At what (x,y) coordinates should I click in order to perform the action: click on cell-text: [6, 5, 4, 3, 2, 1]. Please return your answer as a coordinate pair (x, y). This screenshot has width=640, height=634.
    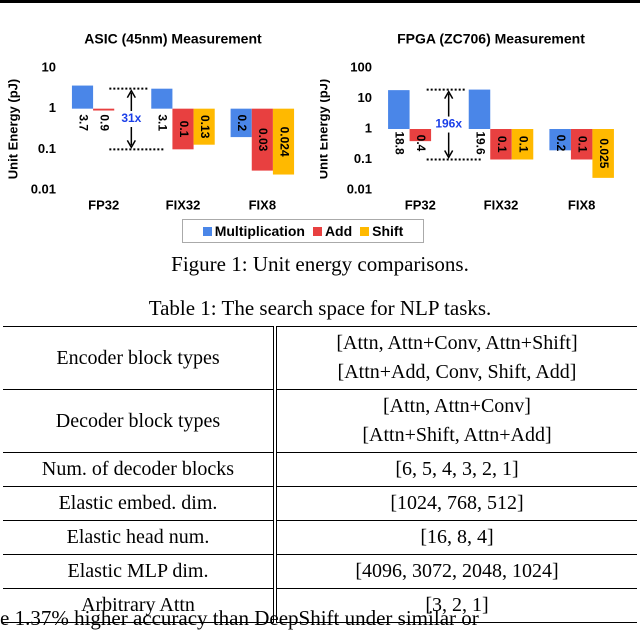
    Looking at the image, I should click on (457, 469).